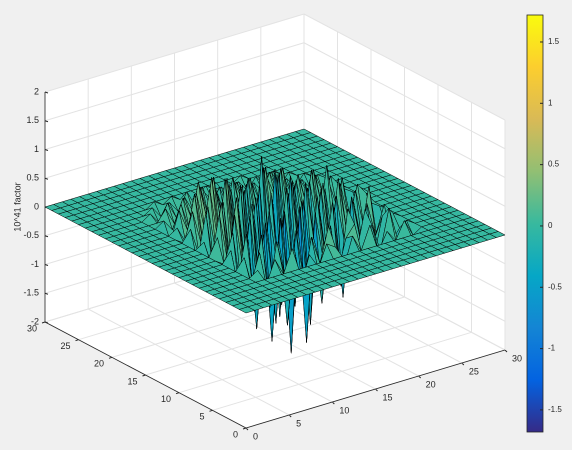  I want to click on colorbar-tick-label: 1, so click(550, 102).